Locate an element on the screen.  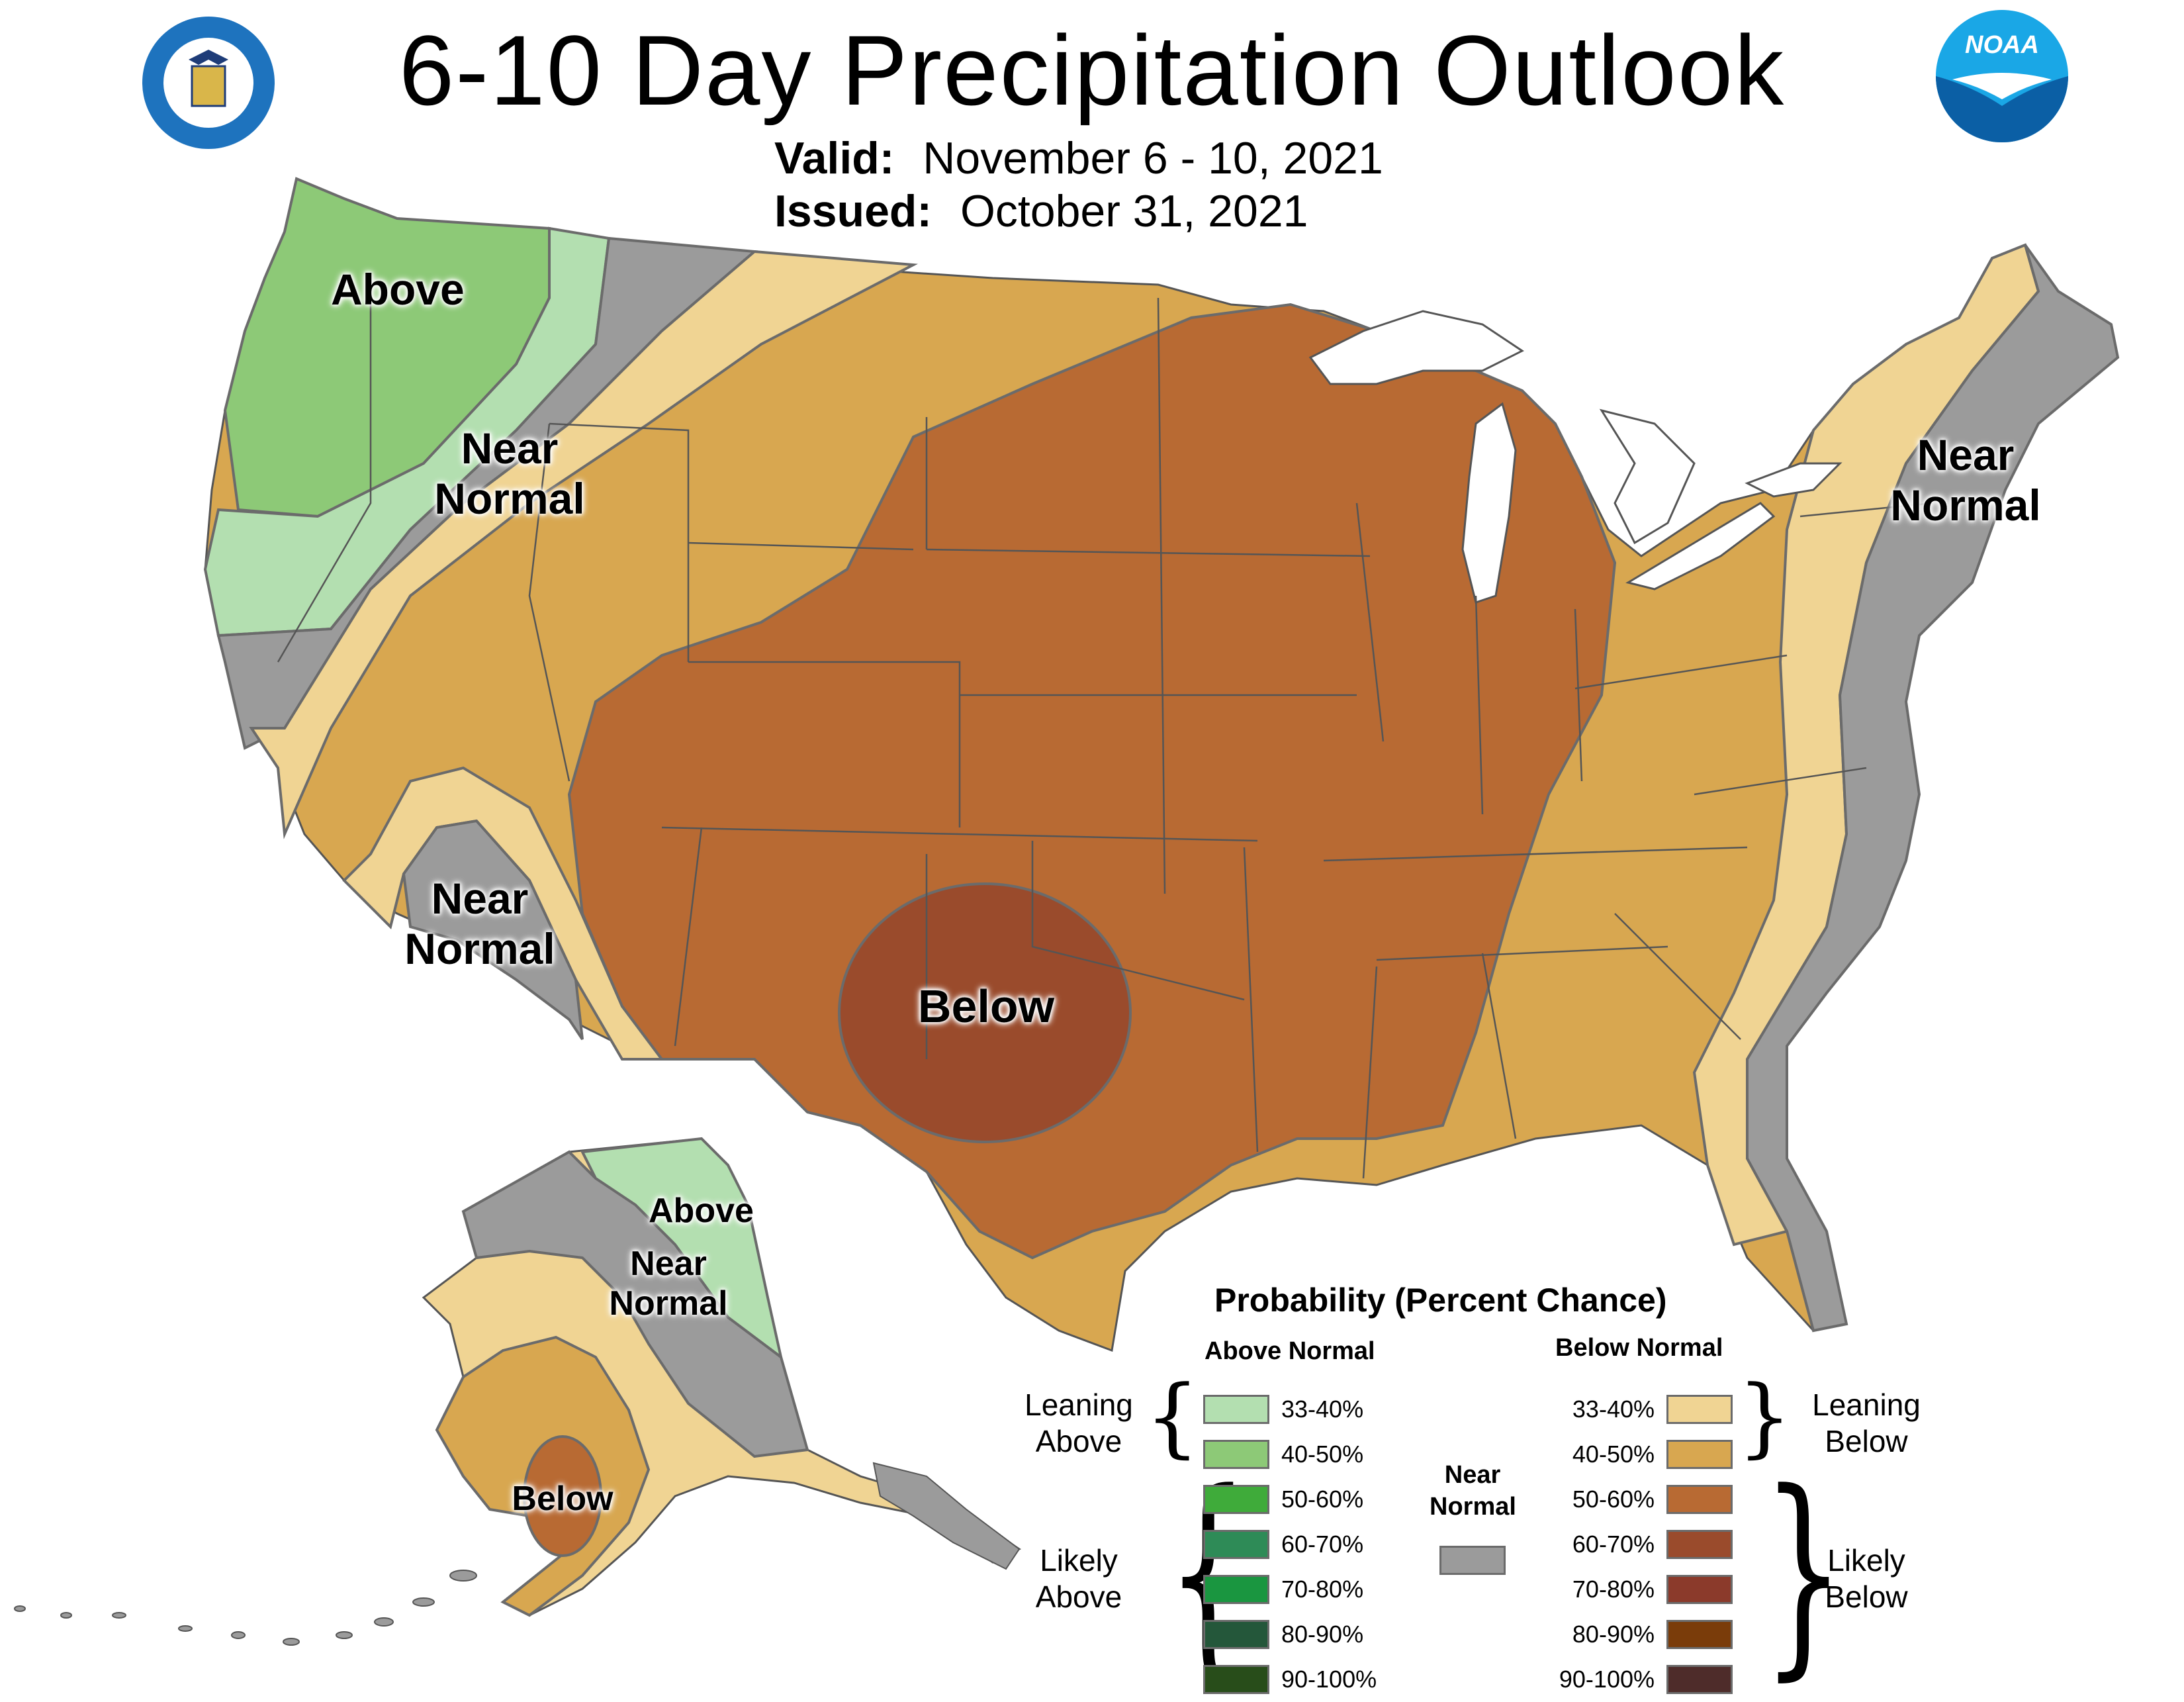
page-title: 6-10 Day Precipitation Outlook is located at coordinates (1092, 70).